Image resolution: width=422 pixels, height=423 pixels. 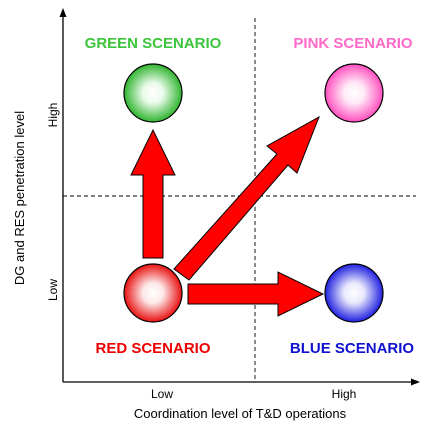 What do you see at coordinates (152, 348) in the screenshot?
I see `red-scenario-title: RED SCENARIO` at bounding box center [152, 348].